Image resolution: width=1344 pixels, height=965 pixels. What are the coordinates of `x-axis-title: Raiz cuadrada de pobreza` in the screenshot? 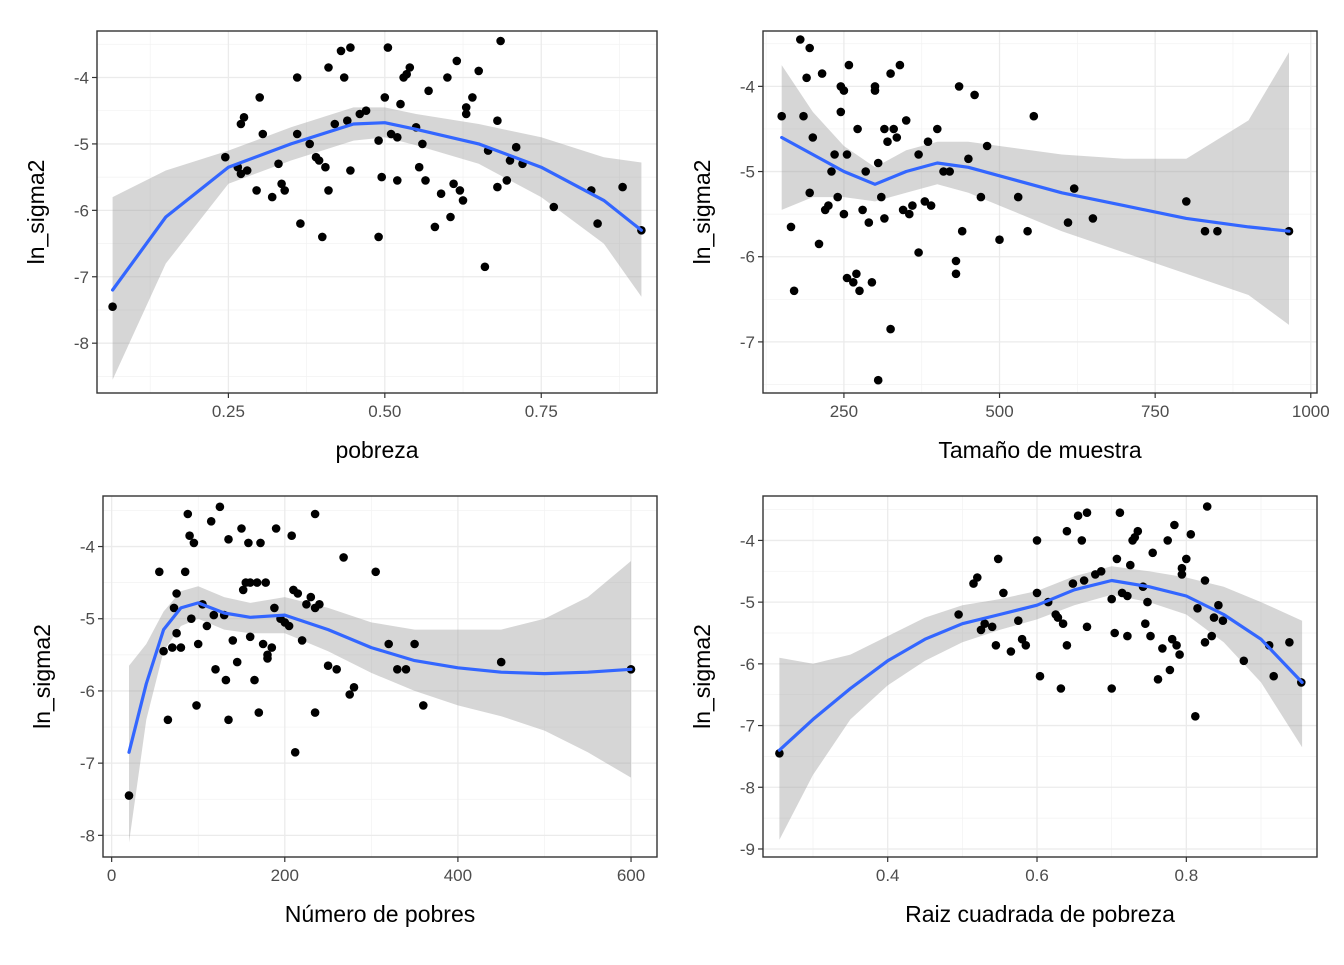 It's located at (1040, 914).